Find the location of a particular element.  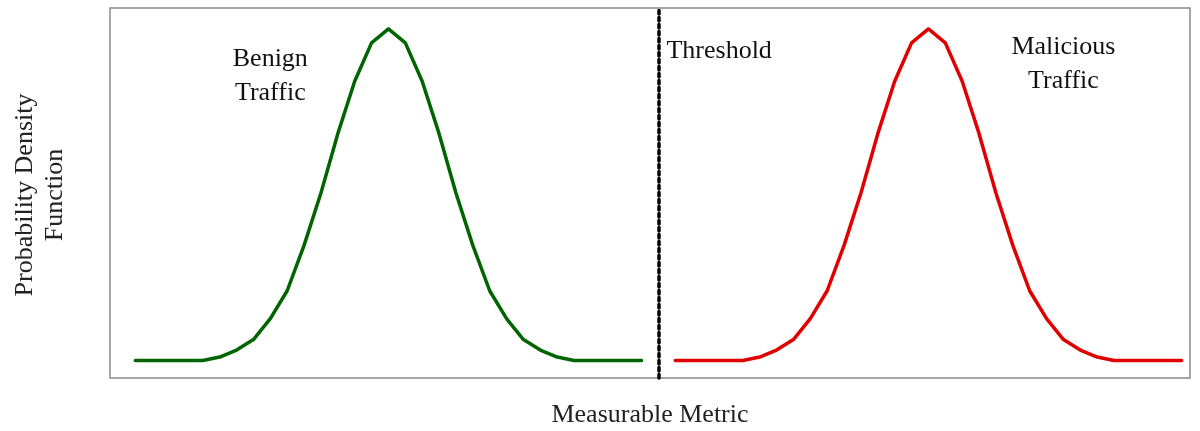

x-axis-title: Measurable Metric is located at coordinates (650, 413).